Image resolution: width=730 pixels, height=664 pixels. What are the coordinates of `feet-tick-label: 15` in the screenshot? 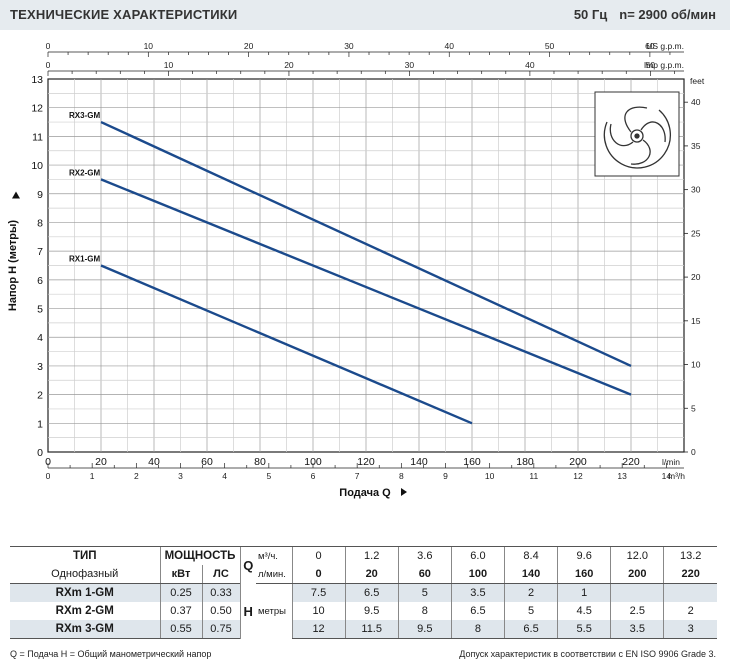 It's located at (696, 321).